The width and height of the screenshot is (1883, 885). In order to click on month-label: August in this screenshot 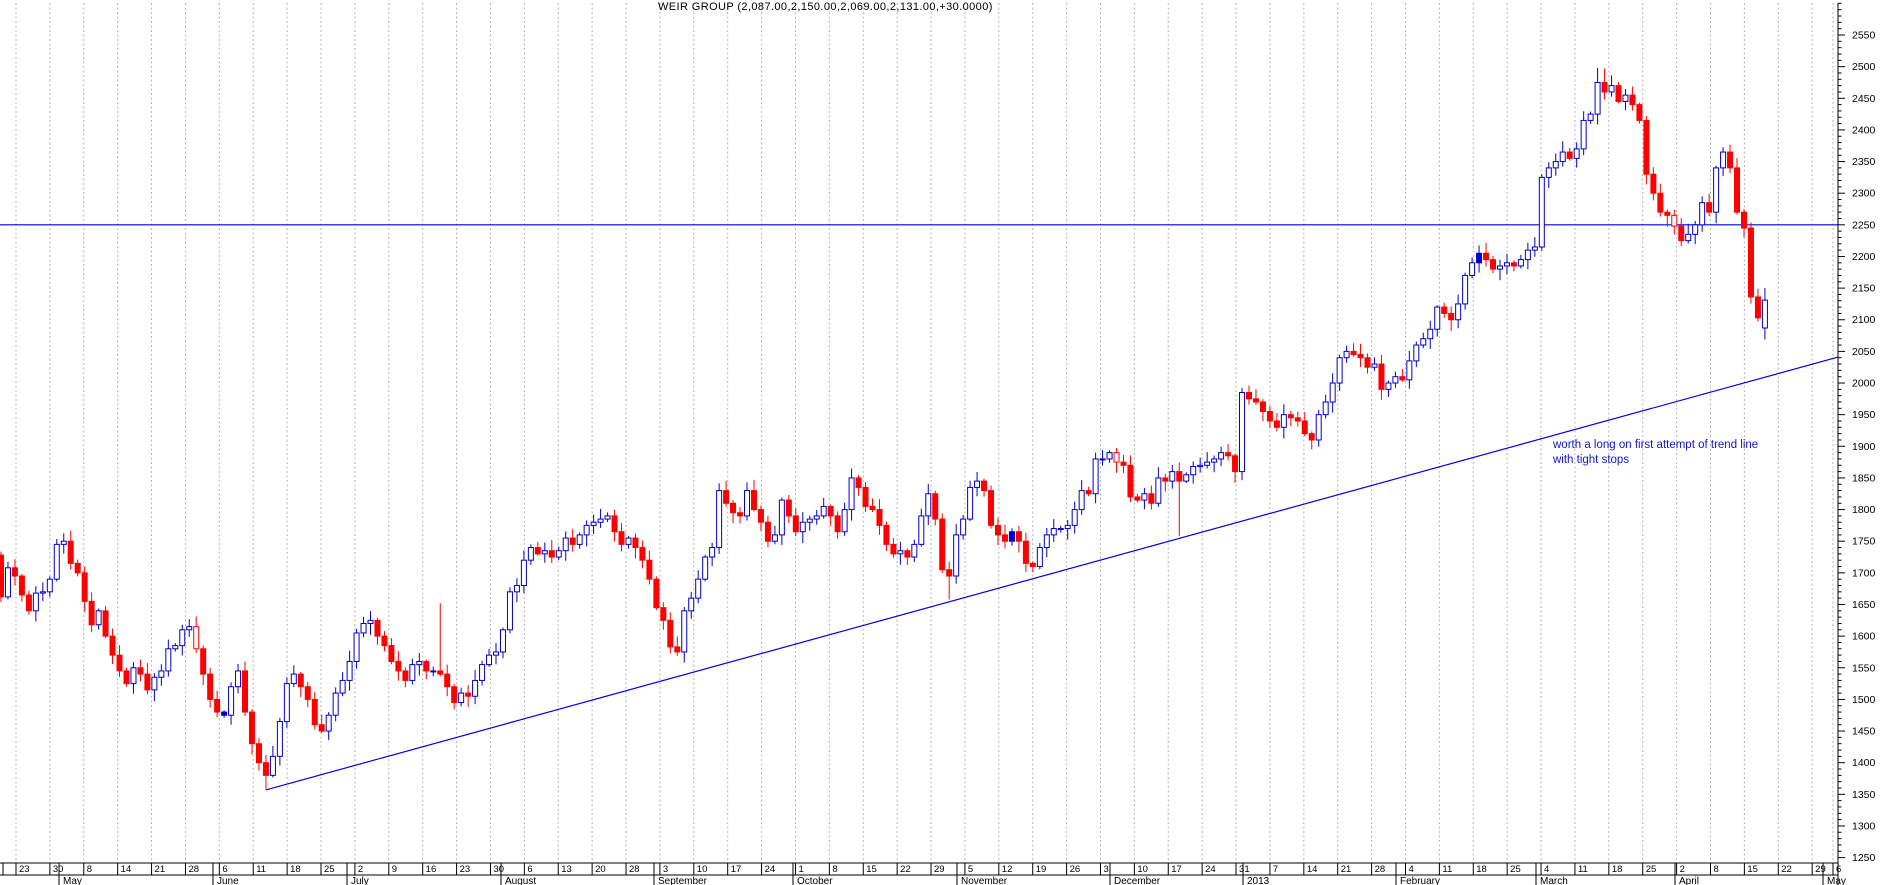, I will do `click(520, 880)`.